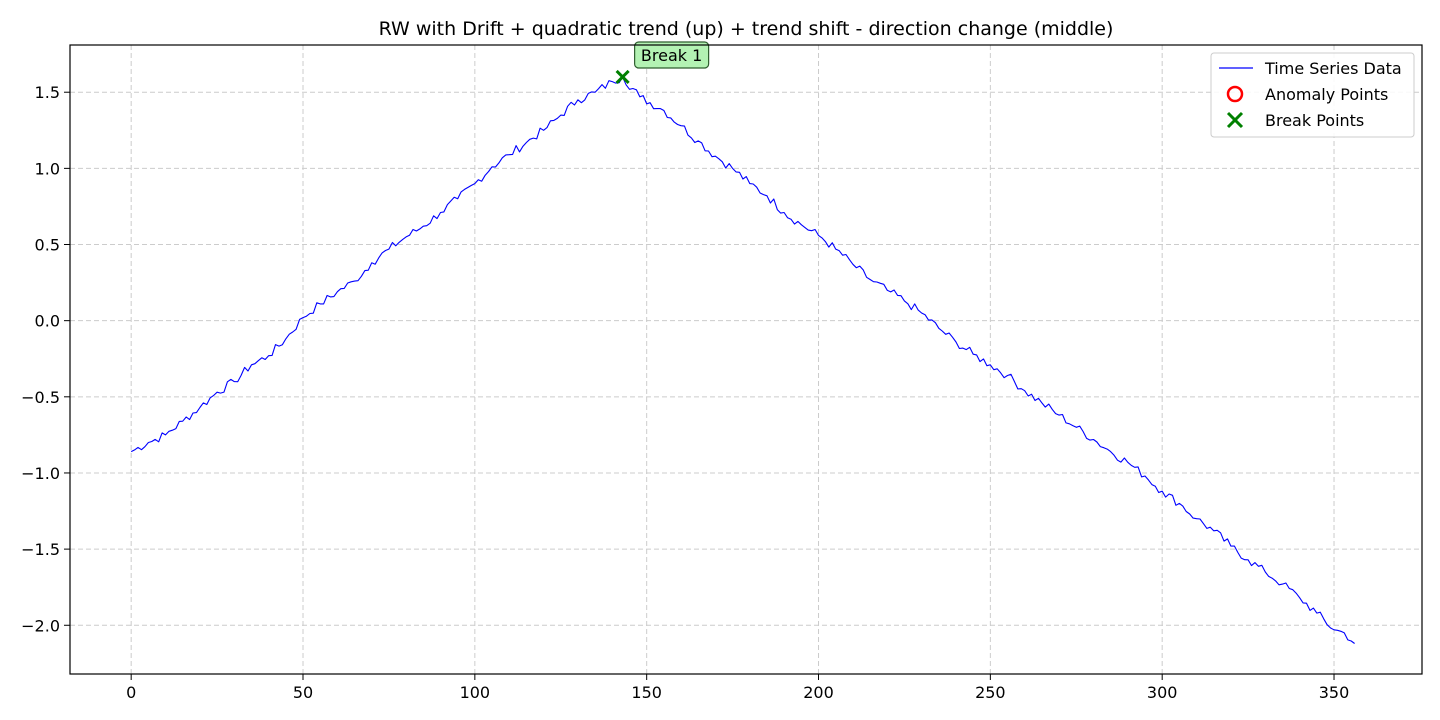  I want to click on break-layer: Break 1, so click(662, 63).